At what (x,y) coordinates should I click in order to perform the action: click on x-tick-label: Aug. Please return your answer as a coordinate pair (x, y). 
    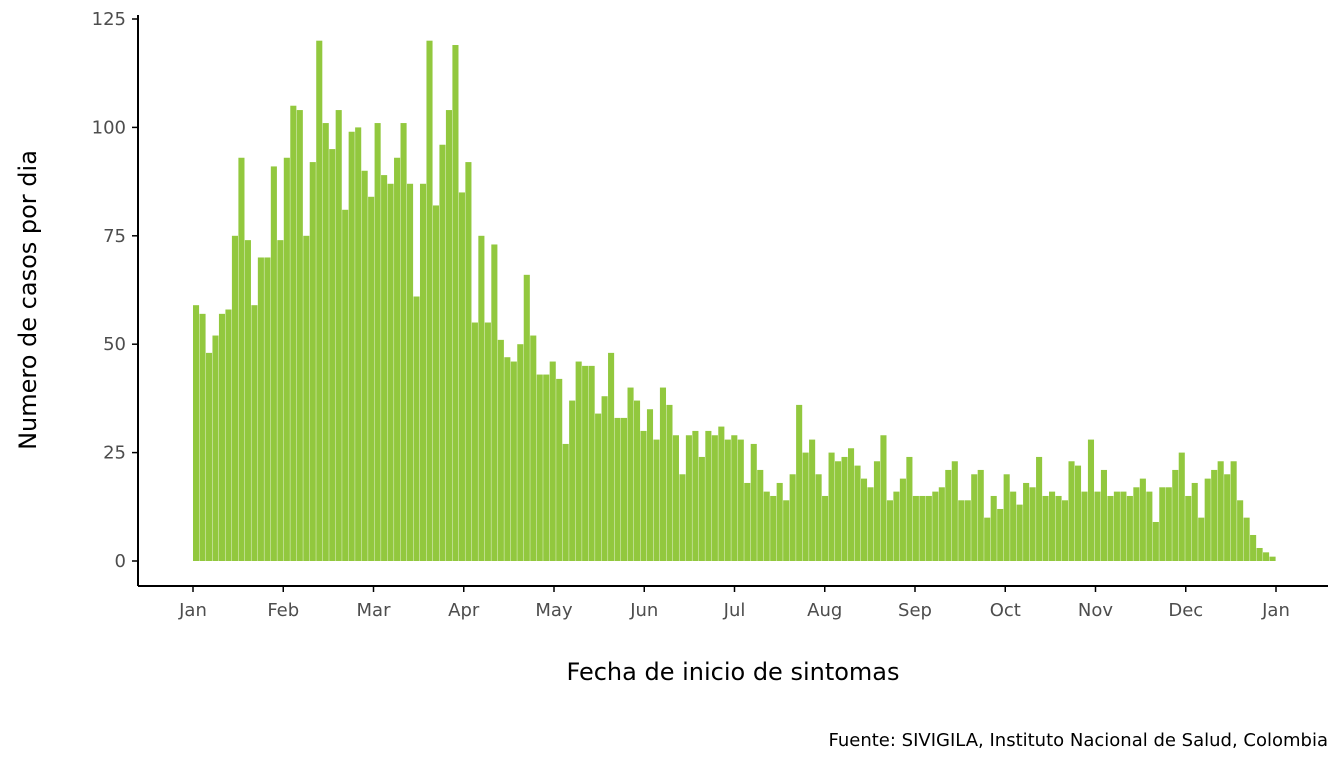
    Looking at the image, I should click on (824, 610).